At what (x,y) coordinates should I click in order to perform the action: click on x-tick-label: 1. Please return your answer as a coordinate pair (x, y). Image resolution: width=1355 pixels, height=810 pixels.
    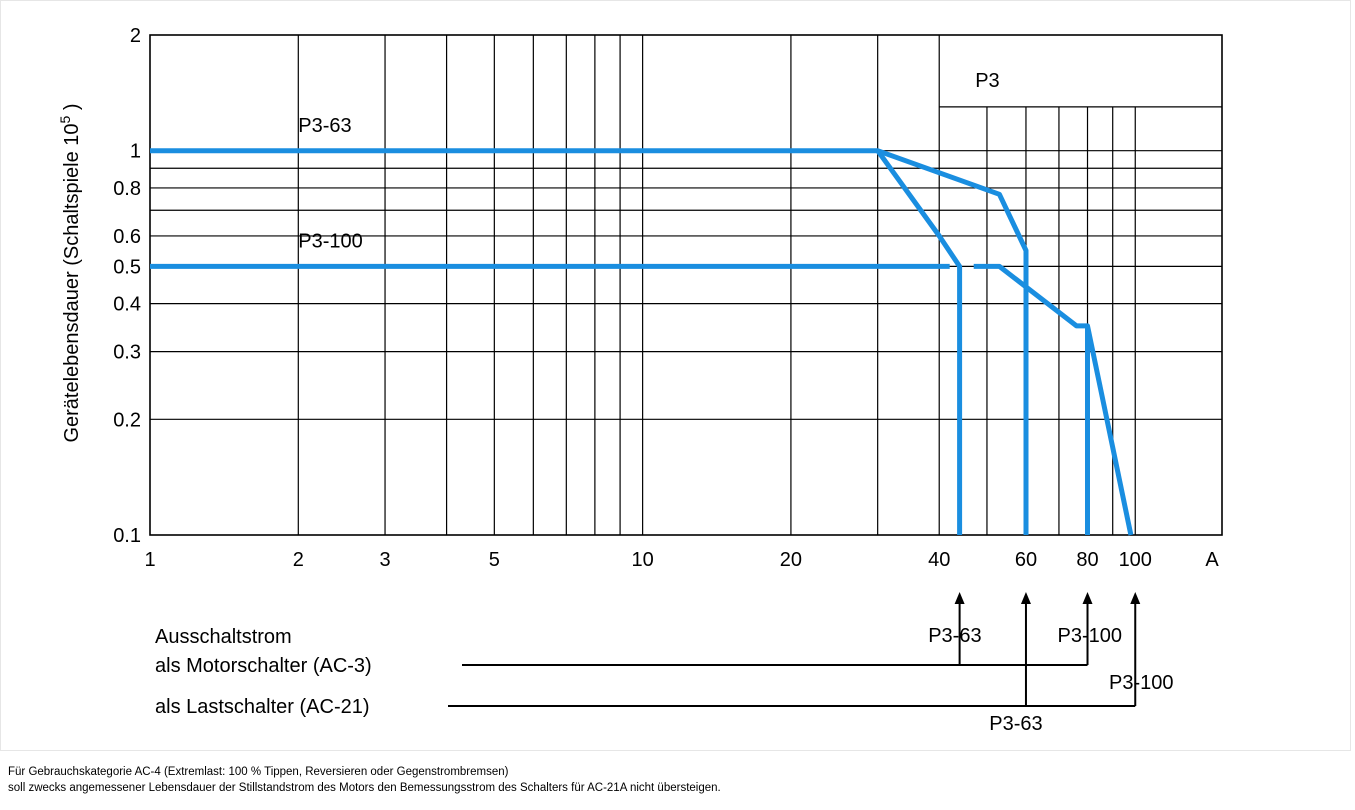
    Looking at the image, I should click on (149, 560).